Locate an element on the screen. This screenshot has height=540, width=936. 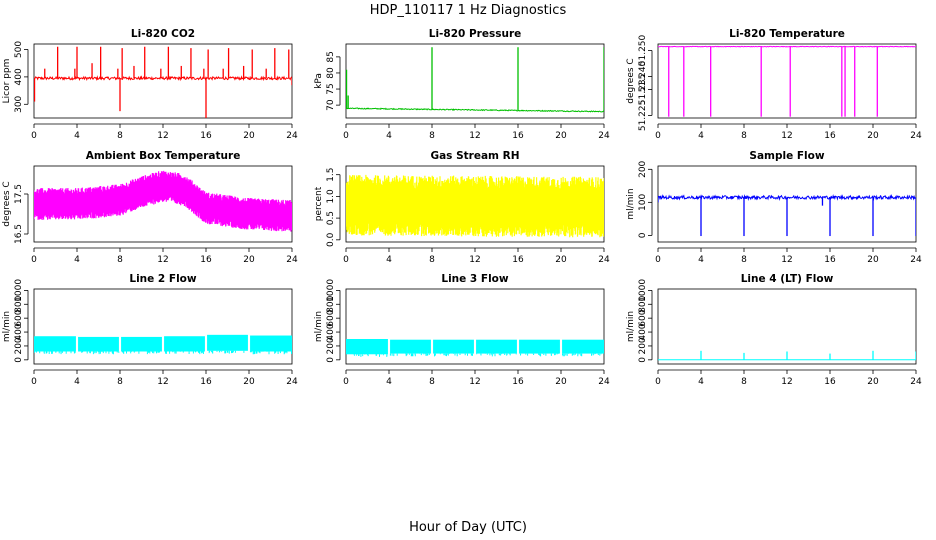
y-axis-title: percent is located at coordinates (319, 203).